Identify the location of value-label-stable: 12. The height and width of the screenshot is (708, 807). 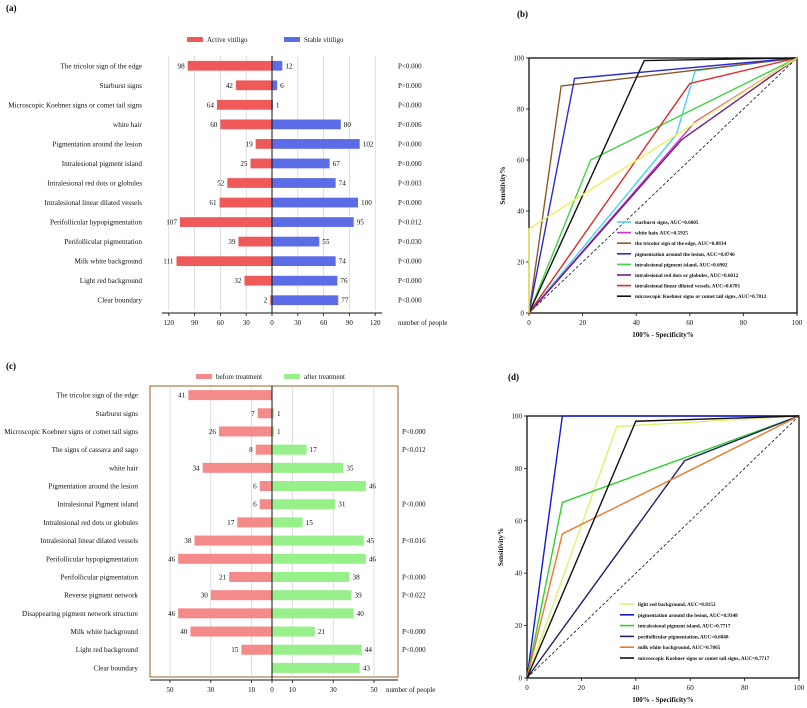
(289, 66).